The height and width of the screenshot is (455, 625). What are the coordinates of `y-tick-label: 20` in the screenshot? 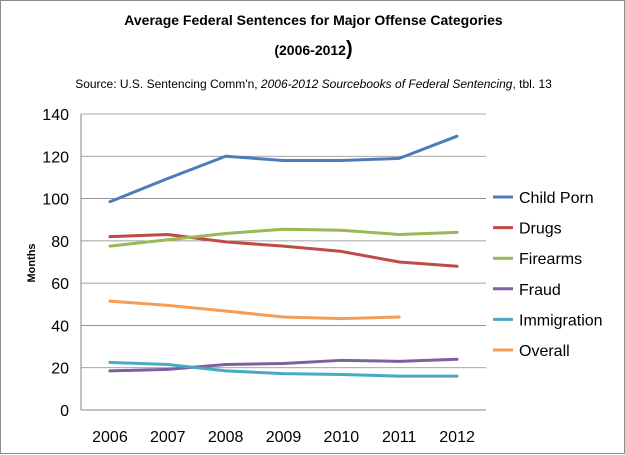 It's located at (60, 369).